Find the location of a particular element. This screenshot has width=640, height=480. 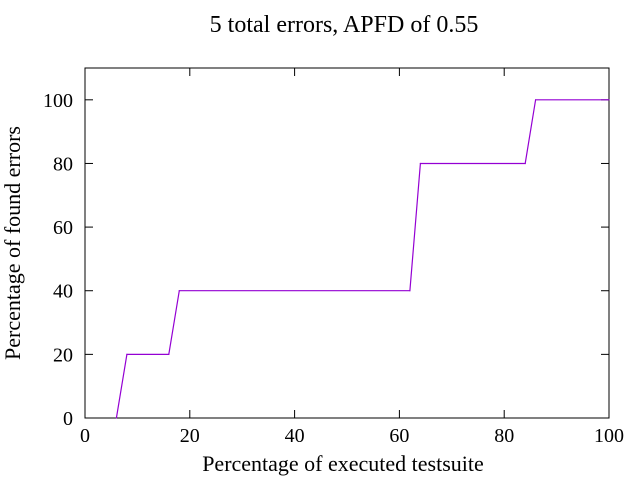

x-tick-label: 40 is located at coordinates (295, 436).